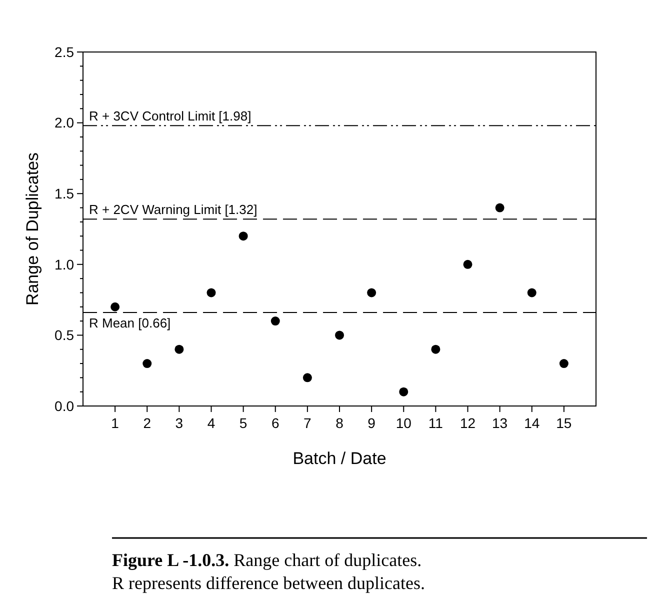 This screenshot has width=648, height=594. What do you see at coordinates (64, 194) in the screenshot?
I see `y-tick-label: 1.5` at bounding box center [64, 194].